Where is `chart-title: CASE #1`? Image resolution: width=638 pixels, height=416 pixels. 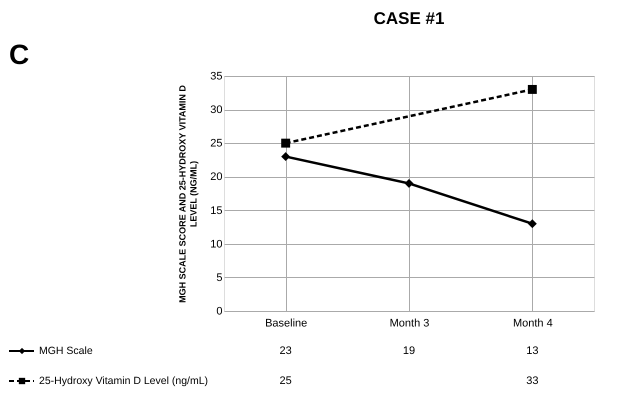 chart-title: CASE #1 is located at coordinates (409, 18).